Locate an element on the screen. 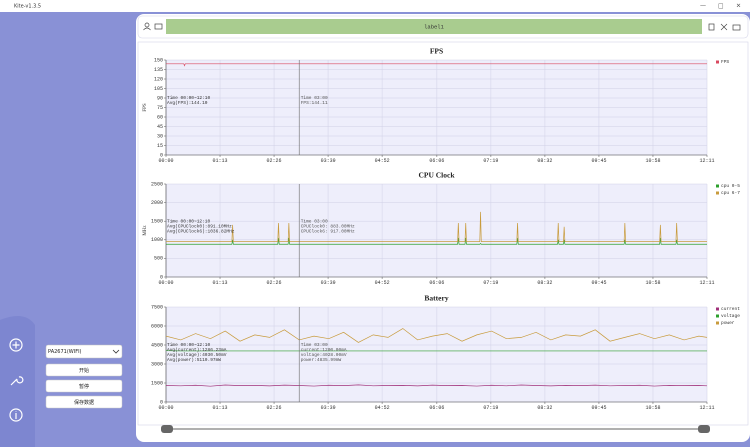 The height and width of the screenshot is (447, 750). action-button-label: 暂停 is located at coordinates (84, 386).